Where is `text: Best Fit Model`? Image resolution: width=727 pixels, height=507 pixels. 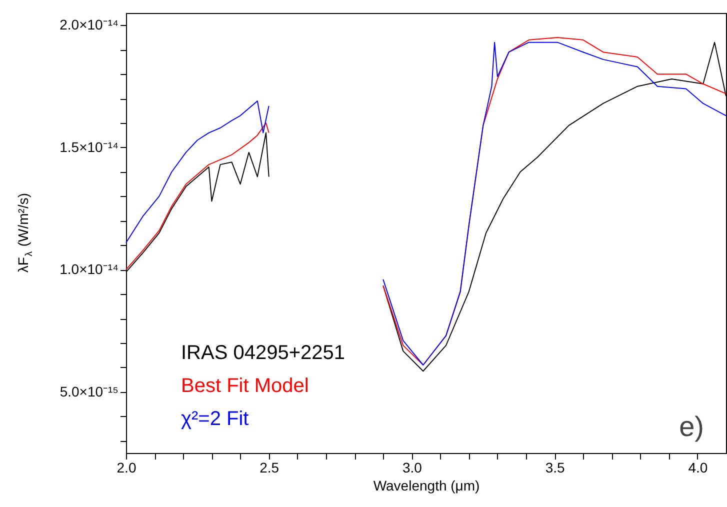 text: Best Fit Model is located at coordinates (245, 386).